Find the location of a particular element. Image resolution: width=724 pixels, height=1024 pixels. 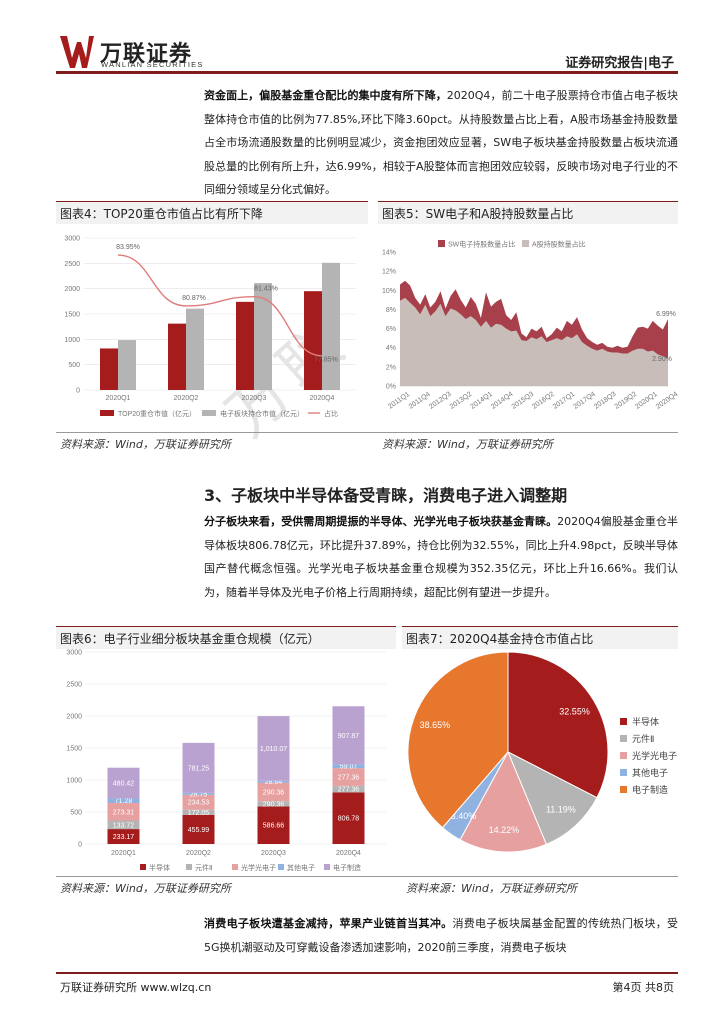

x-tick-label: 2012Q3 is located at coordinates (440, 401).